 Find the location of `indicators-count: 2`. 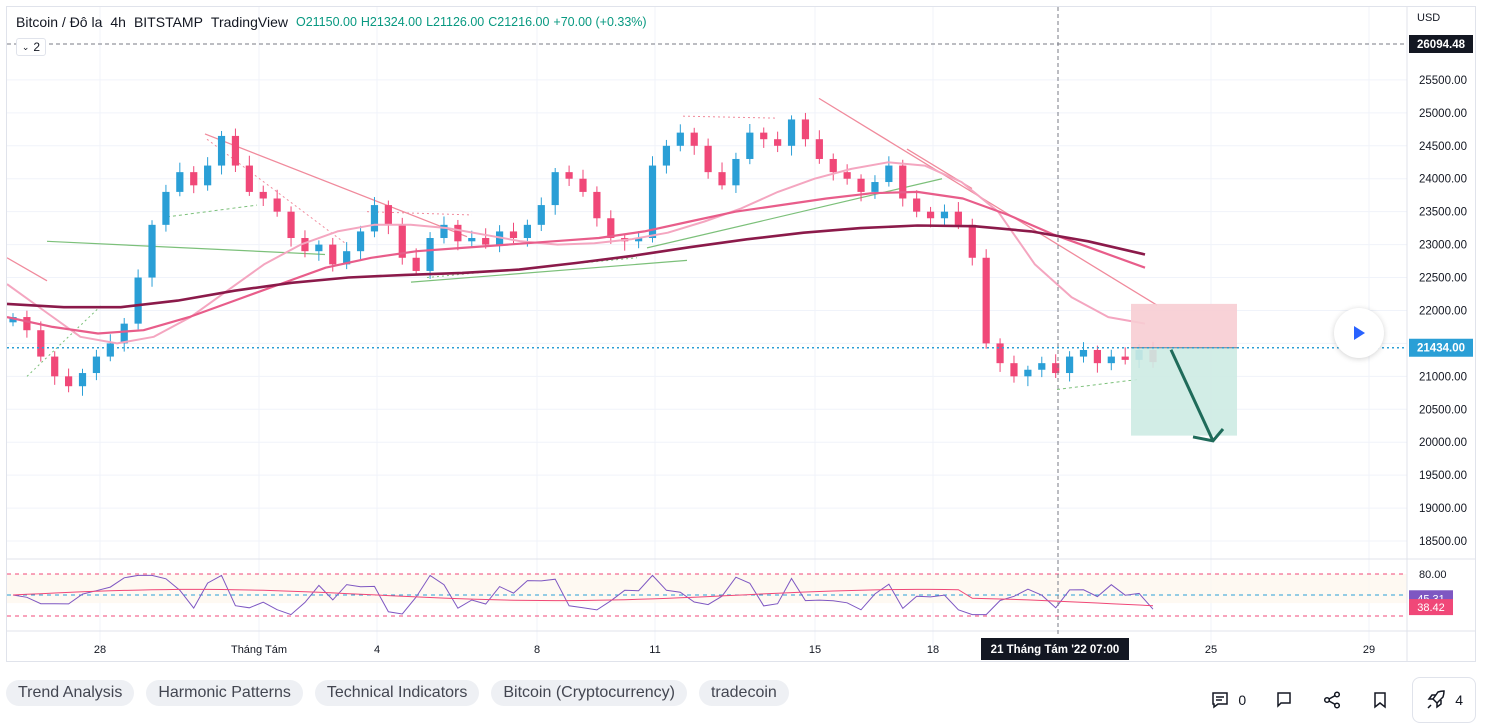

indicators-count: 2 is located at coordinates (37, 47).